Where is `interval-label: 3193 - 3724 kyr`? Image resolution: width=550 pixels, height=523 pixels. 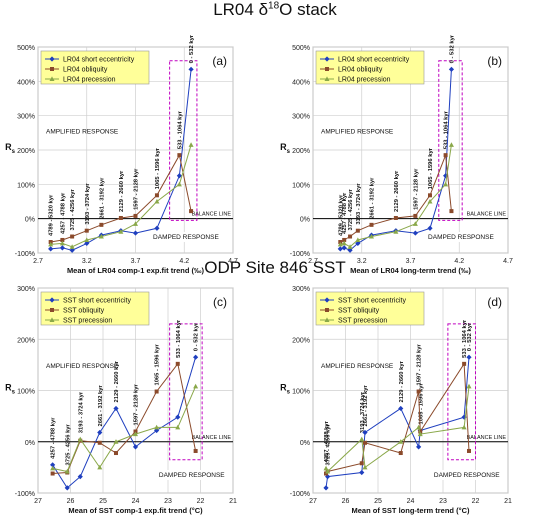
interval-label: 3193 - 3724 kyr is located at coordinates (359, 204).